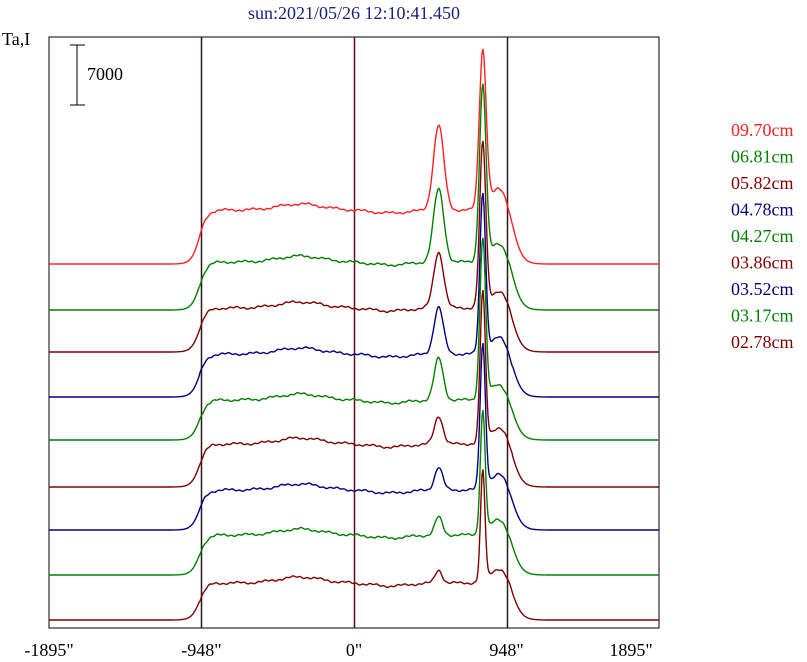  What do you see at coordinates (105, 74) in the screenshot?
I see `scale-bar-label: 7000` at bounding box center [105, 74].